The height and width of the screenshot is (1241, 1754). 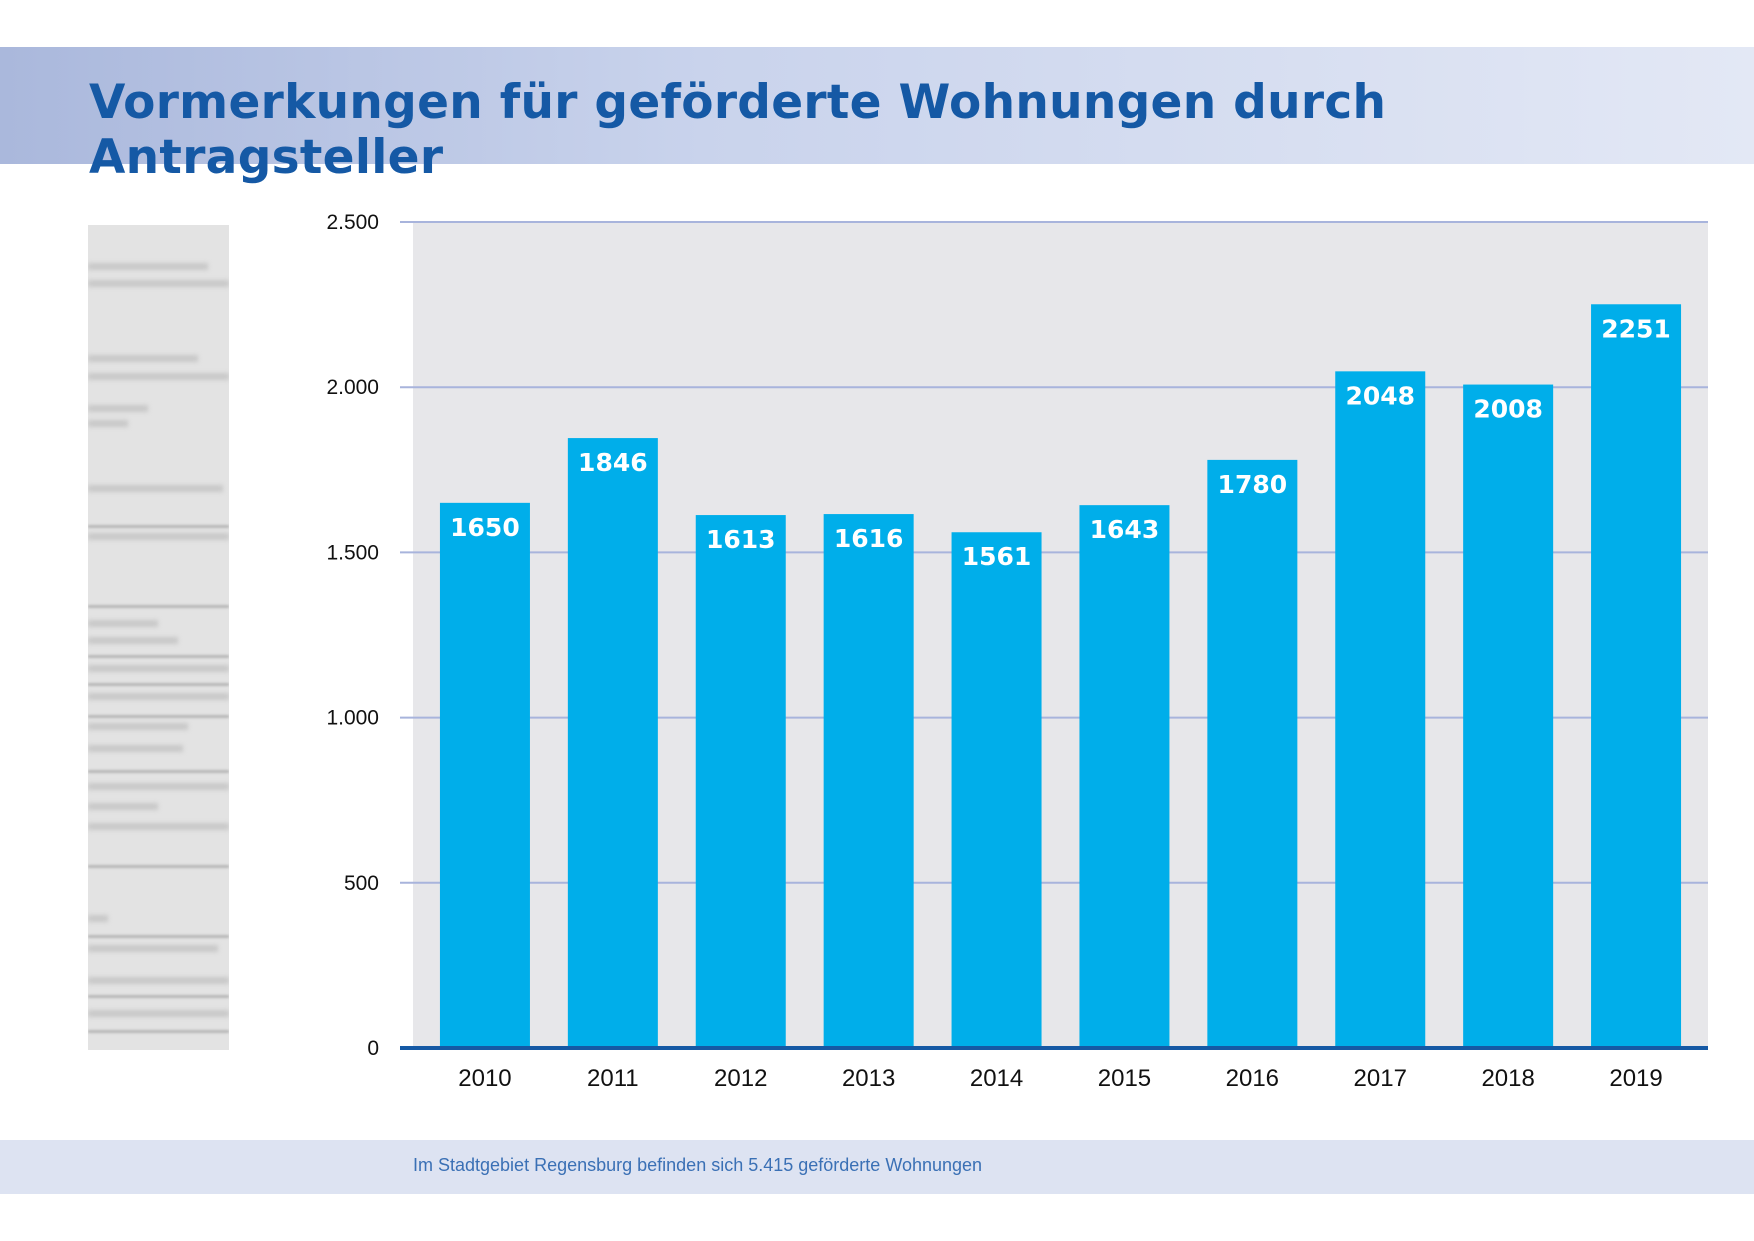 I want to click on y-axis-tick-labels: 0 500 1.000 1.500 2.000 2.500, so click(x=352, y=635).